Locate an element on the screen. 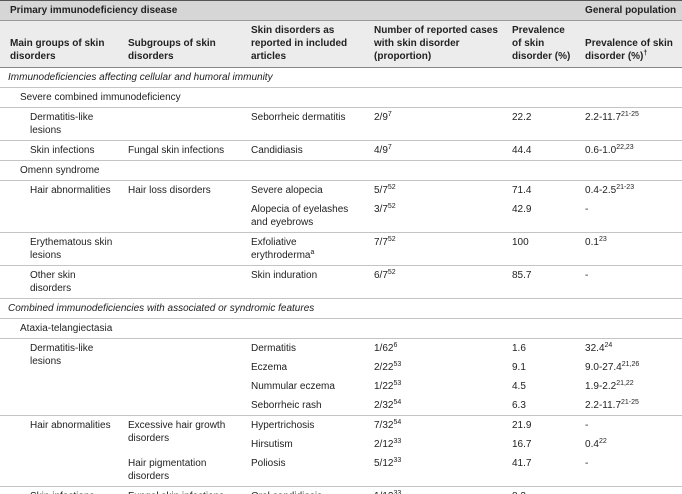  disorder: Hypertrichosis is located at coordinates (283, 425).